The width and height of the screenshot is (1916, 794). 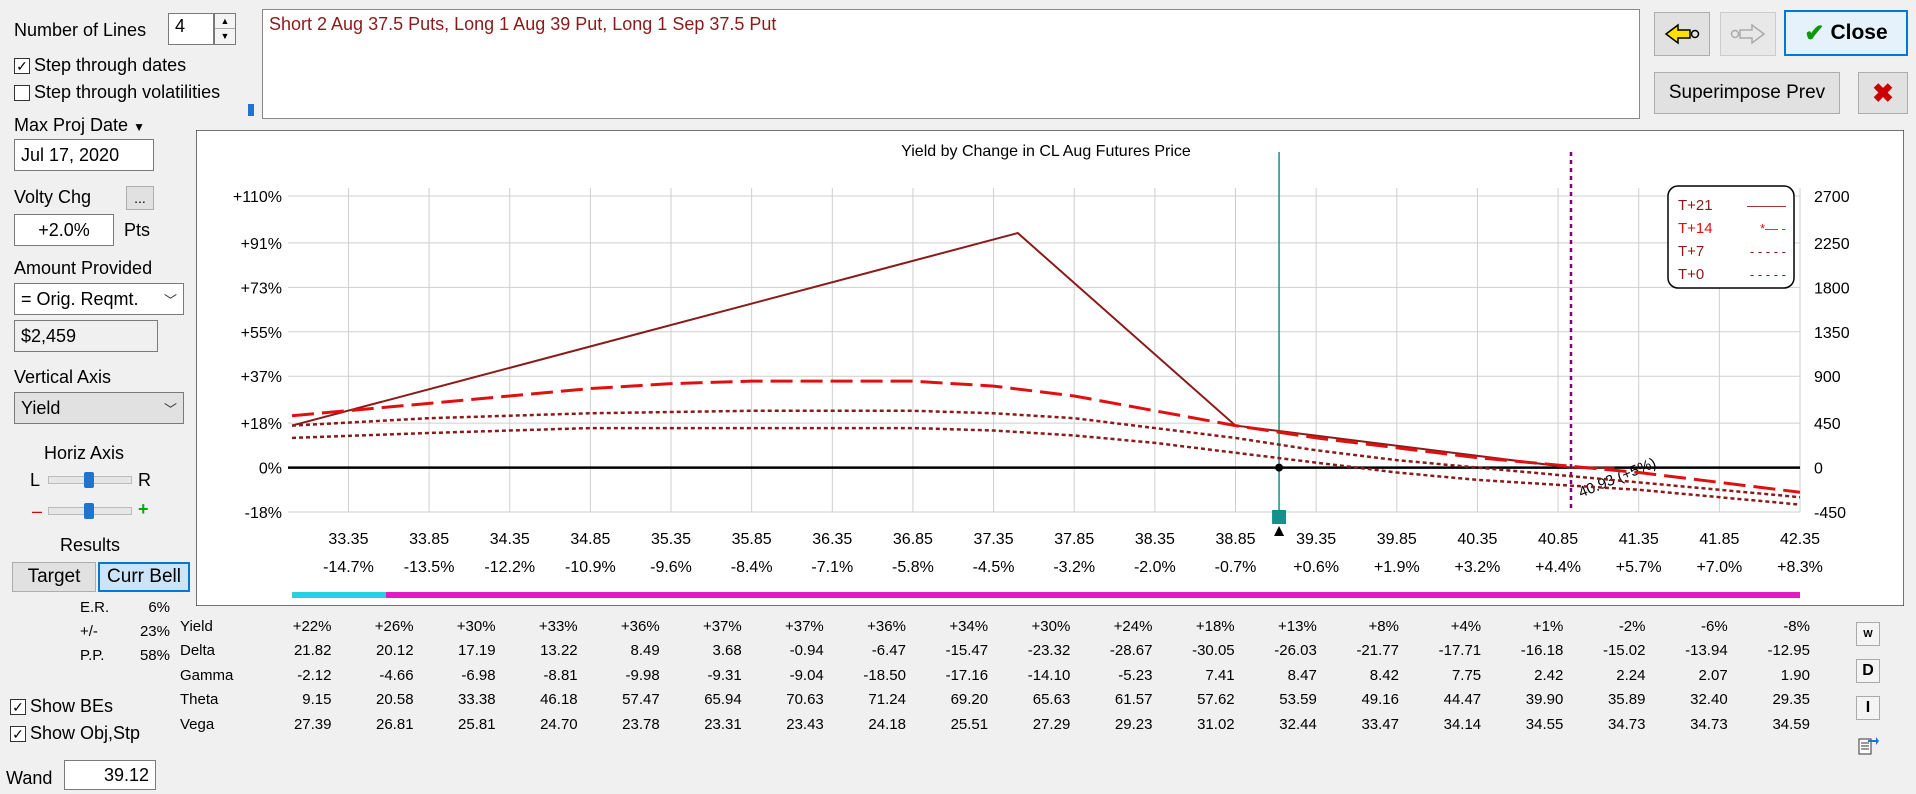 I want to click on wand-label: Wand, so click(x=29, y=778).